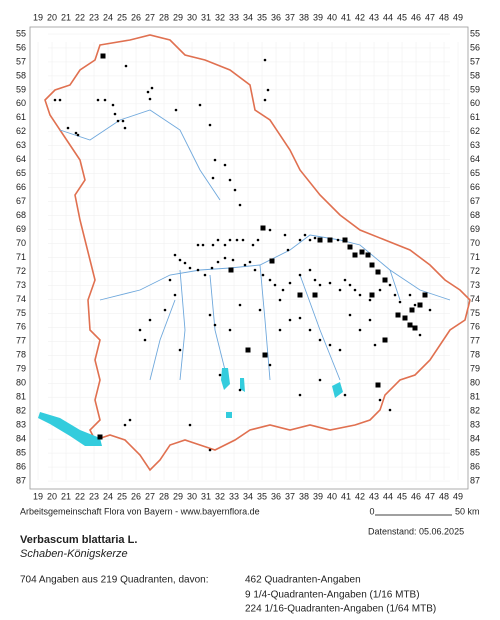 The height and width of the screenshot is (620, 500). What do you see at coordinates (303, 580) in the screenshot?
I see `count-line: 462 Quadranten-Angaben` at bounding box center [303, 580].